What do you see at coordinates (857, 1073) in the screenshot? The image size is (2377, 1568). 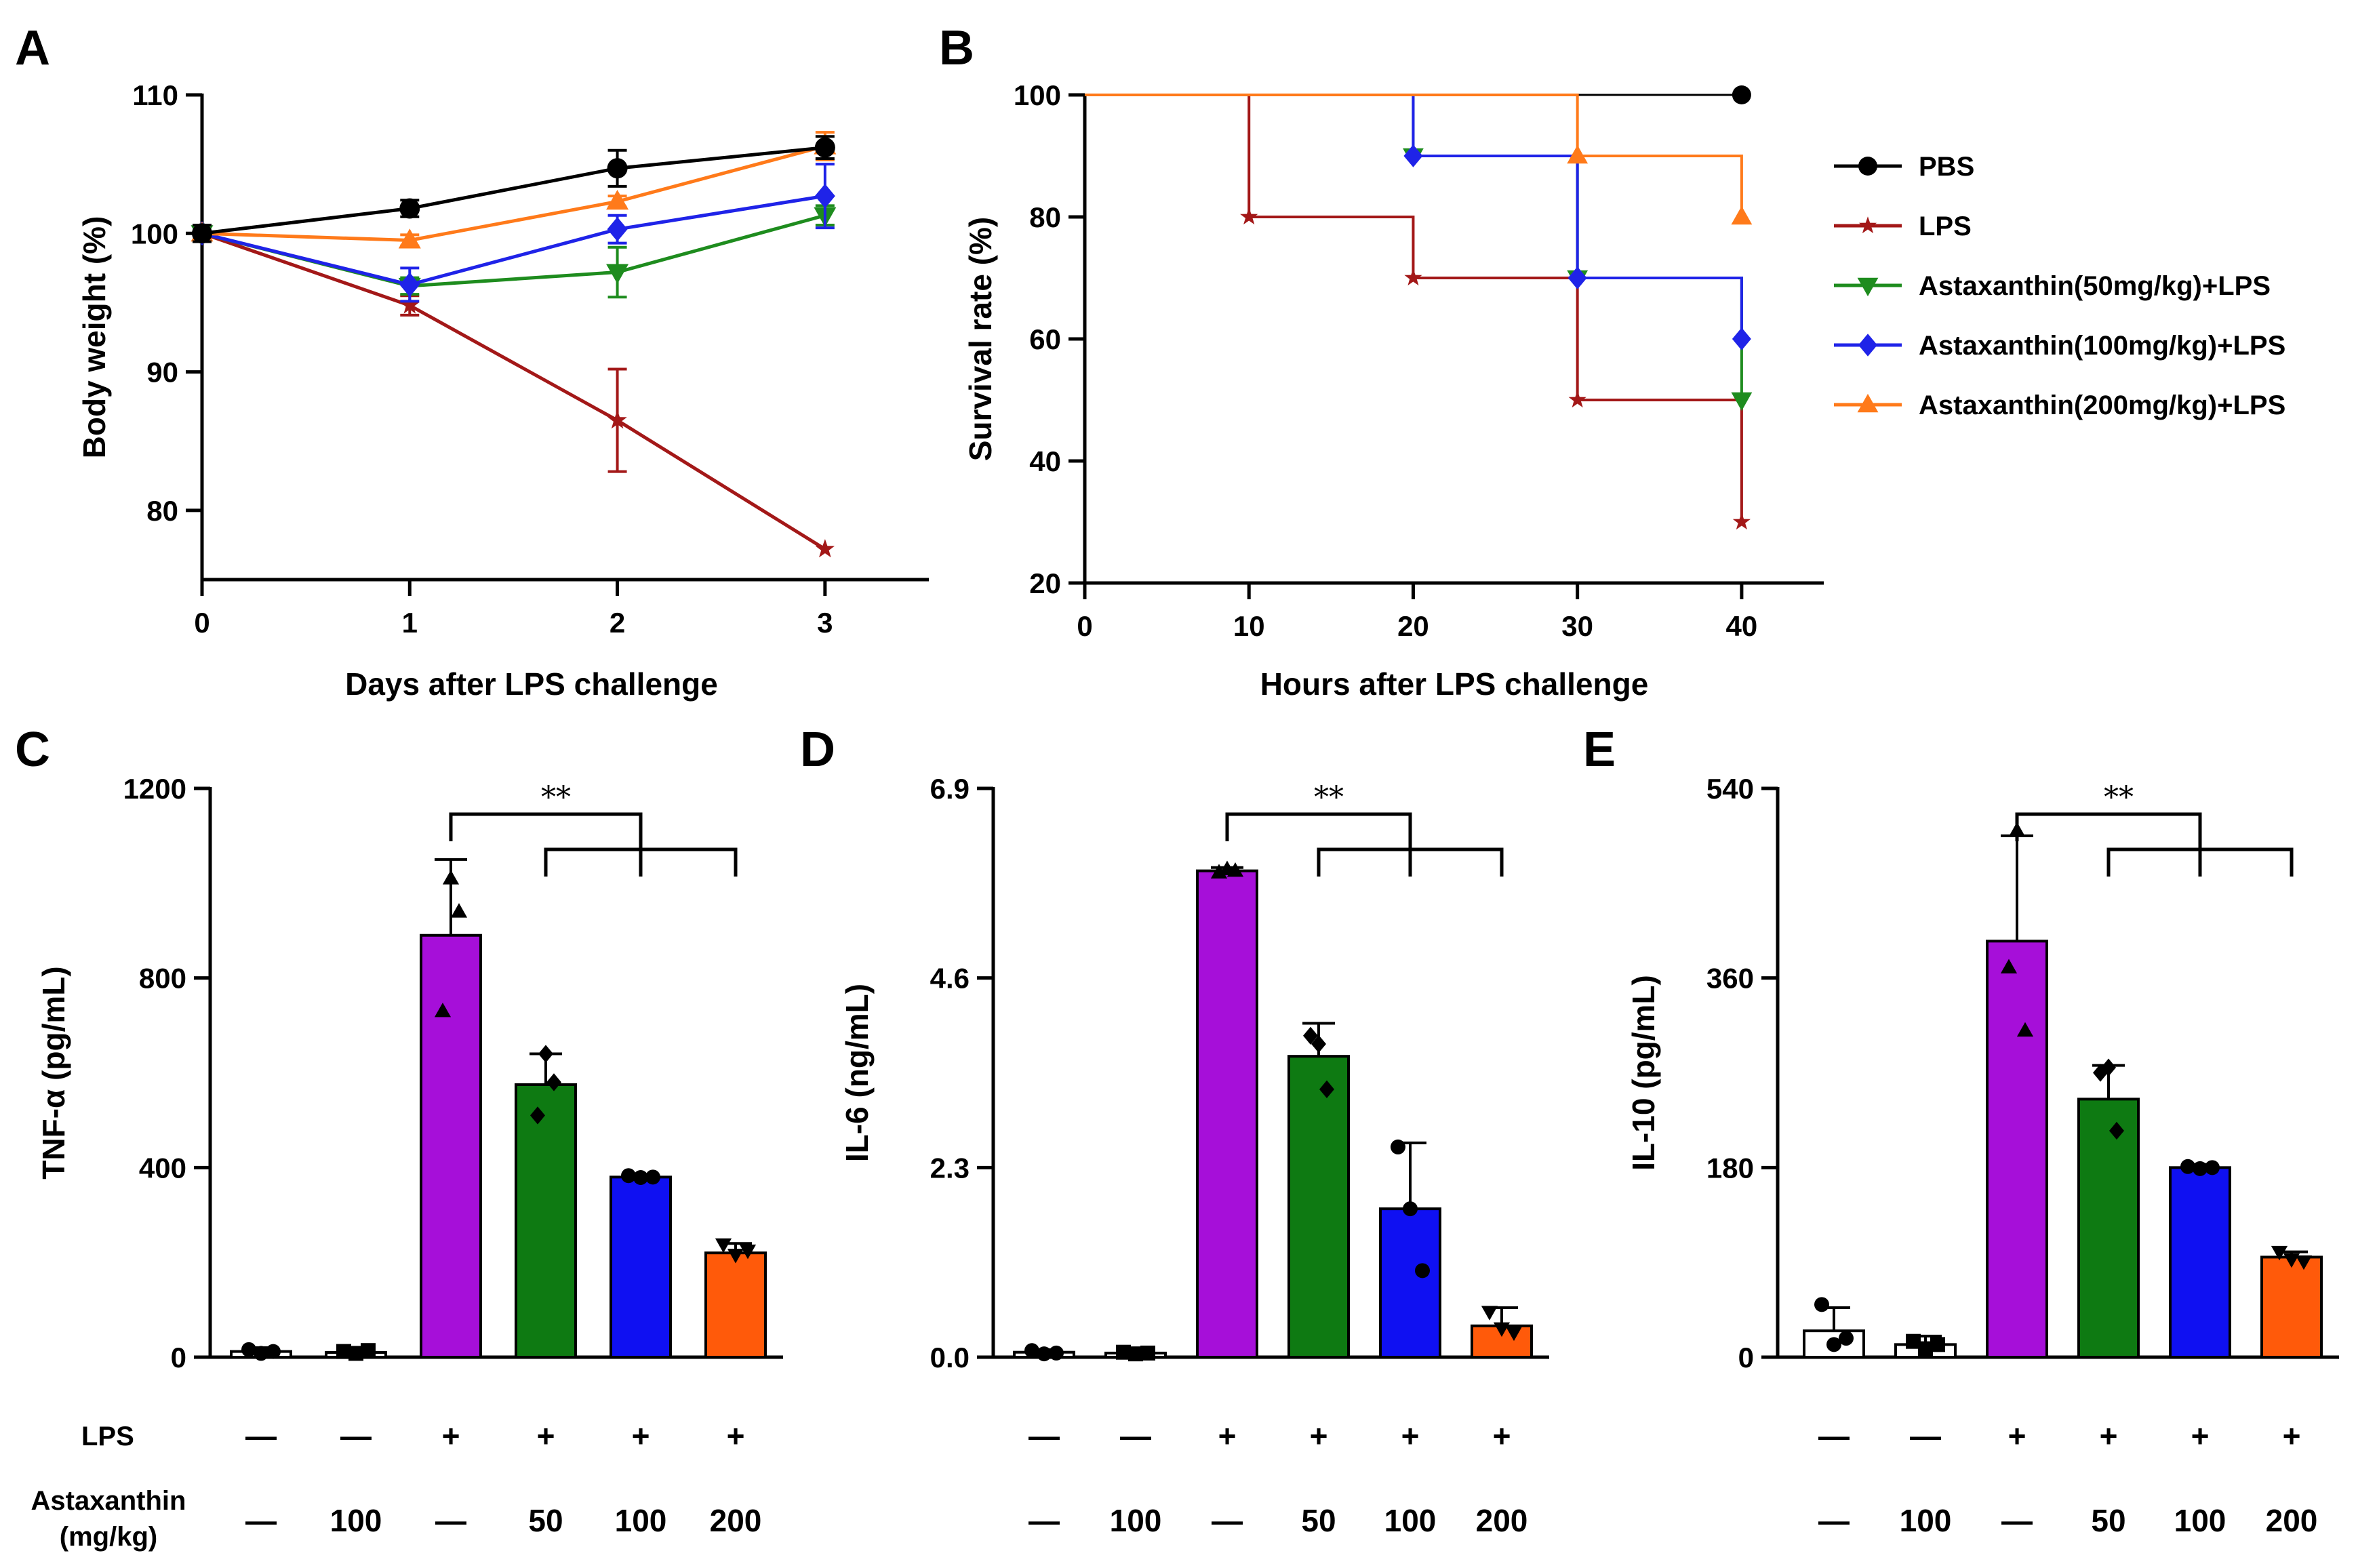 I see `y-axis-label: IL-6 (ng/mL)` at bounding box center [857, 1073].